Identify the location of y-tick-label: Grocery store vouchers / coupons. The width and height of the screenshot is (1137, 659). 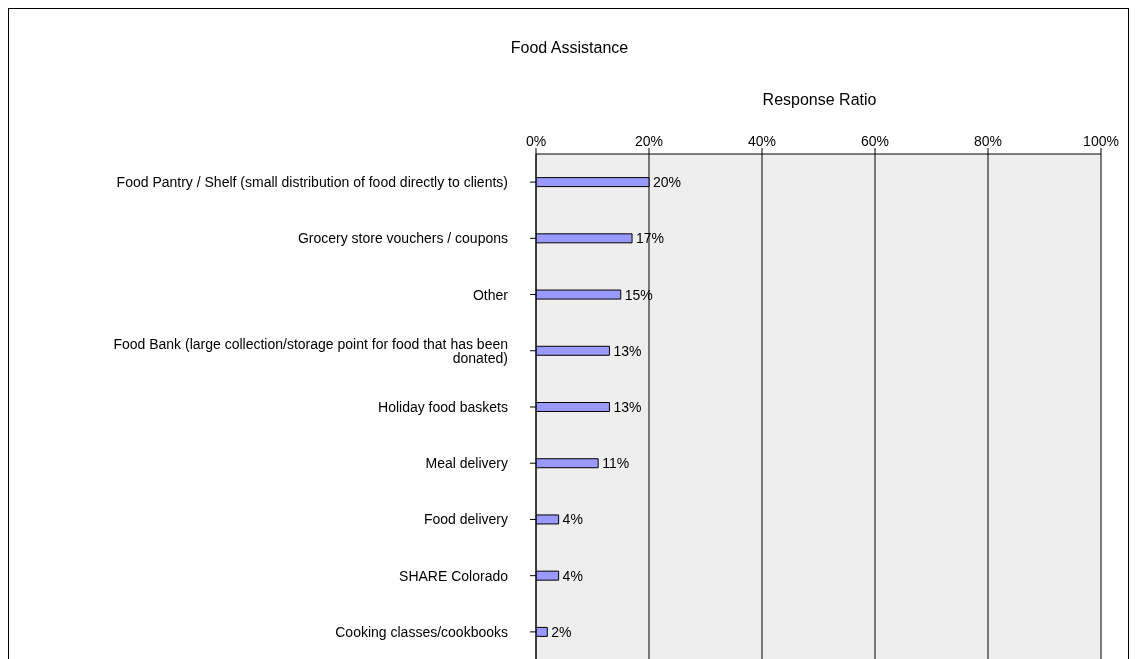
(402, 238).